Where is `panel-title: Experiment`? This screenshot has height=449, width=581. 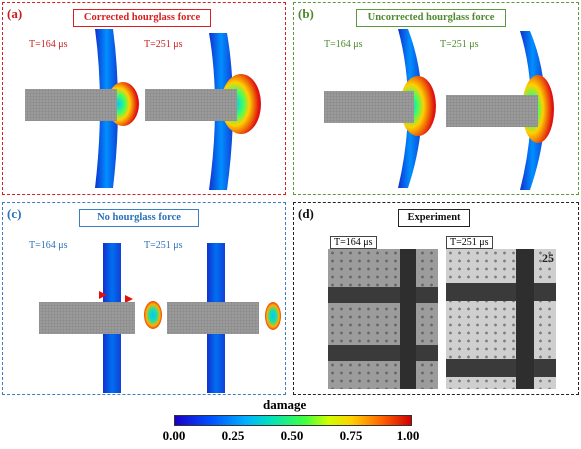 panel-title: Experiment is located at coordinates (434, 218).